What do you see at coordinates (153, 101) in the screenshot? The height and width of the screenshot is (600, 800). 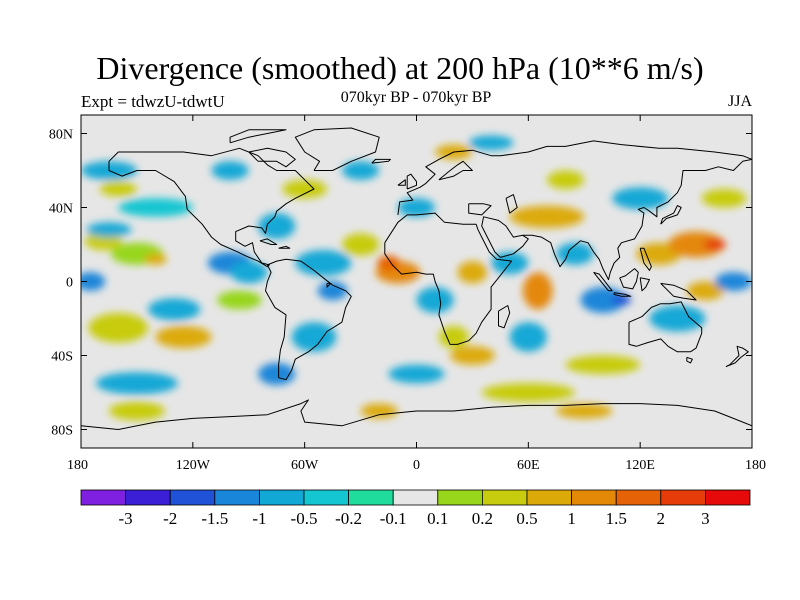 I see `experiment-label: Expt = tdwzU-tdwtU` at bounding box center [153, 101].